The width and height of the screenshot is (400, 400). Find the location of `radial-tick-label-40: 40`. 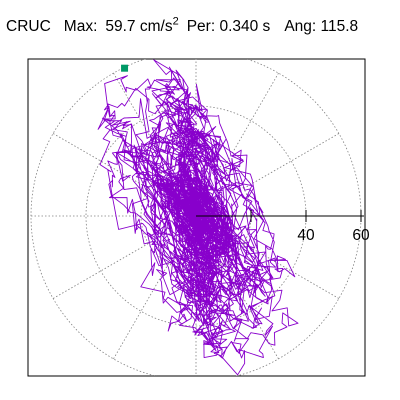

radial-tick-label-40: 40 is located at coordinates (306, 235).